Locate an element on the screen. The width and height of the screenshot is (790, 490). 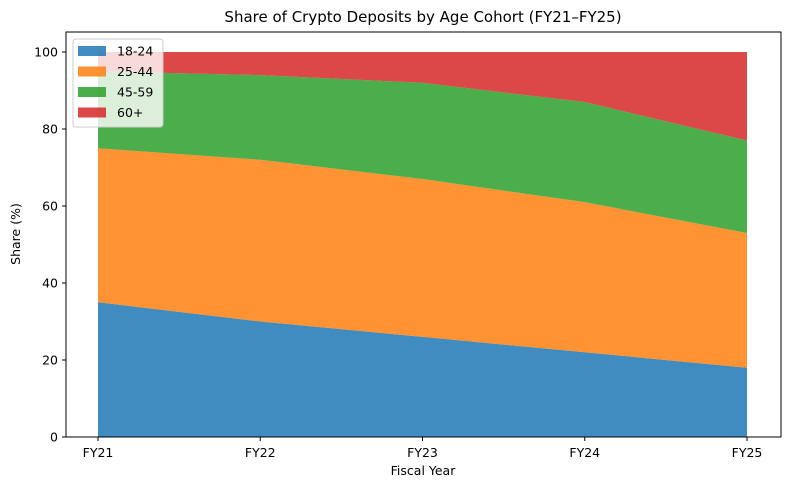
legend-swatch-60+ is located at coordinates (92, 112).